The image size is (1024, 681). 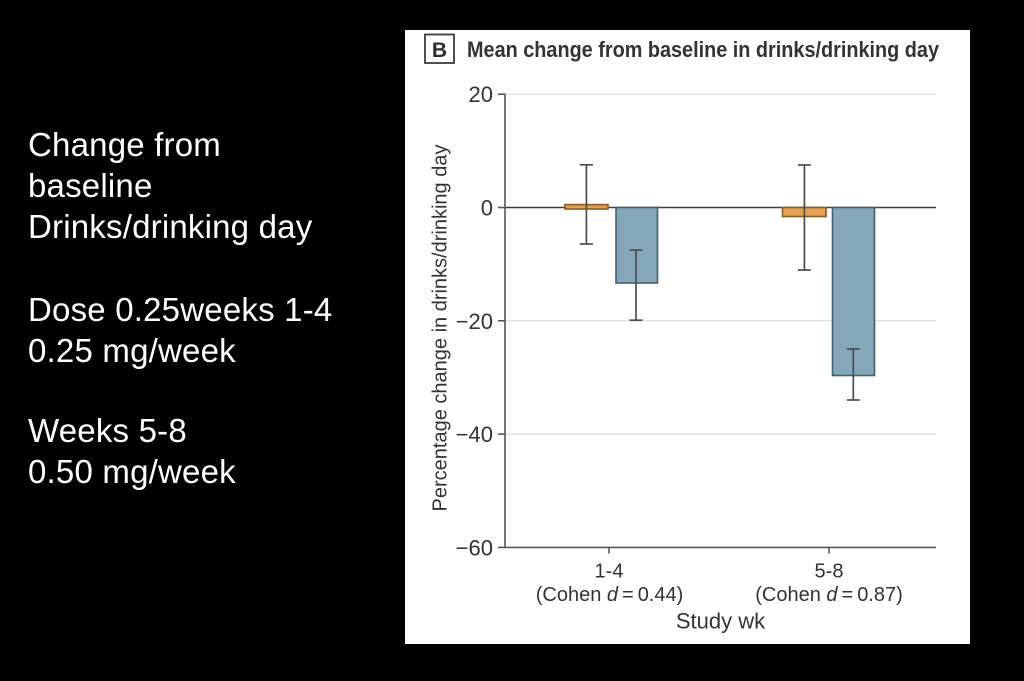 I want to click on svg-text: 20, so click(x=481, y=94).